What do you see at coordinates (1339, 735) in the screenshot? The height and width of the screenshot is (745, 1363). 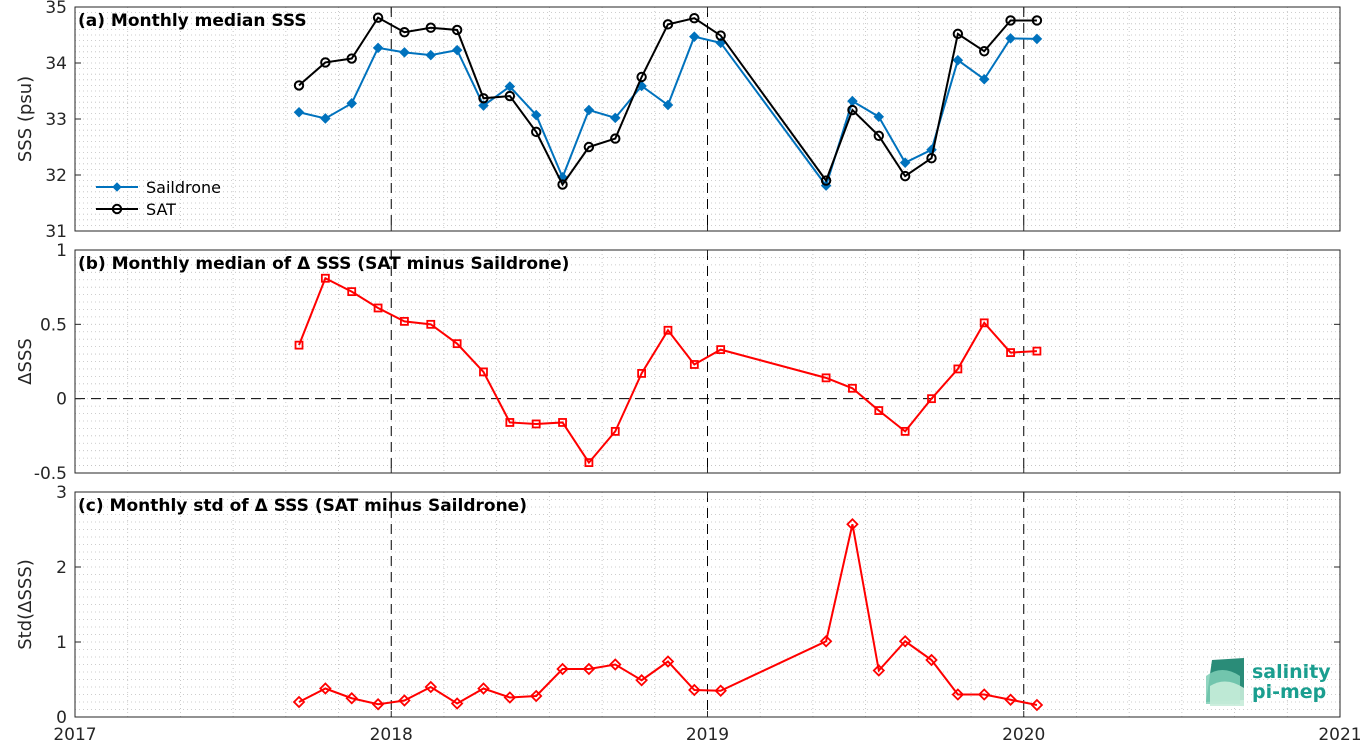 I see `x-tick-label: 2021` at bounding box center [1339, 735].